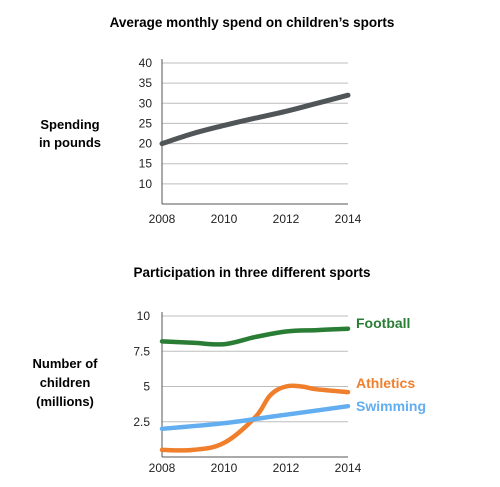 The width and height of the screenshot is (500, 487). Describe the element at coordinates (69, 124) in the screenshot. I see `chart-1-ylabel-line: Spending` at that location.